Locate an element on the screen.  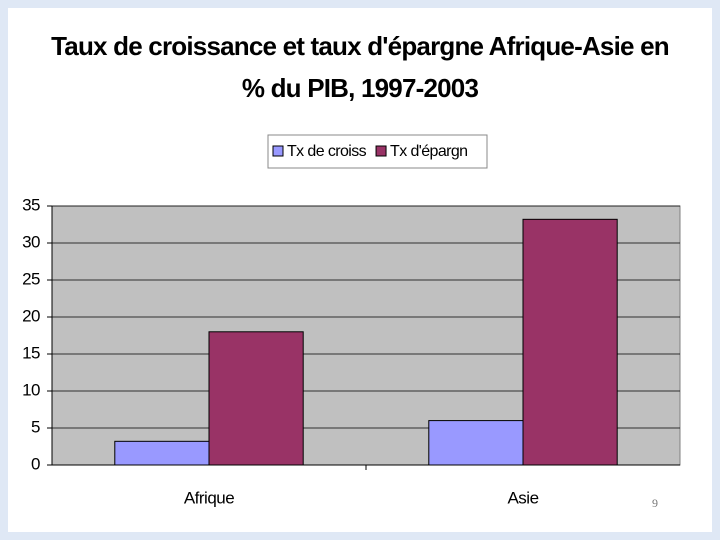
x-tick-label: Asie is located at coordinates (522, 497).